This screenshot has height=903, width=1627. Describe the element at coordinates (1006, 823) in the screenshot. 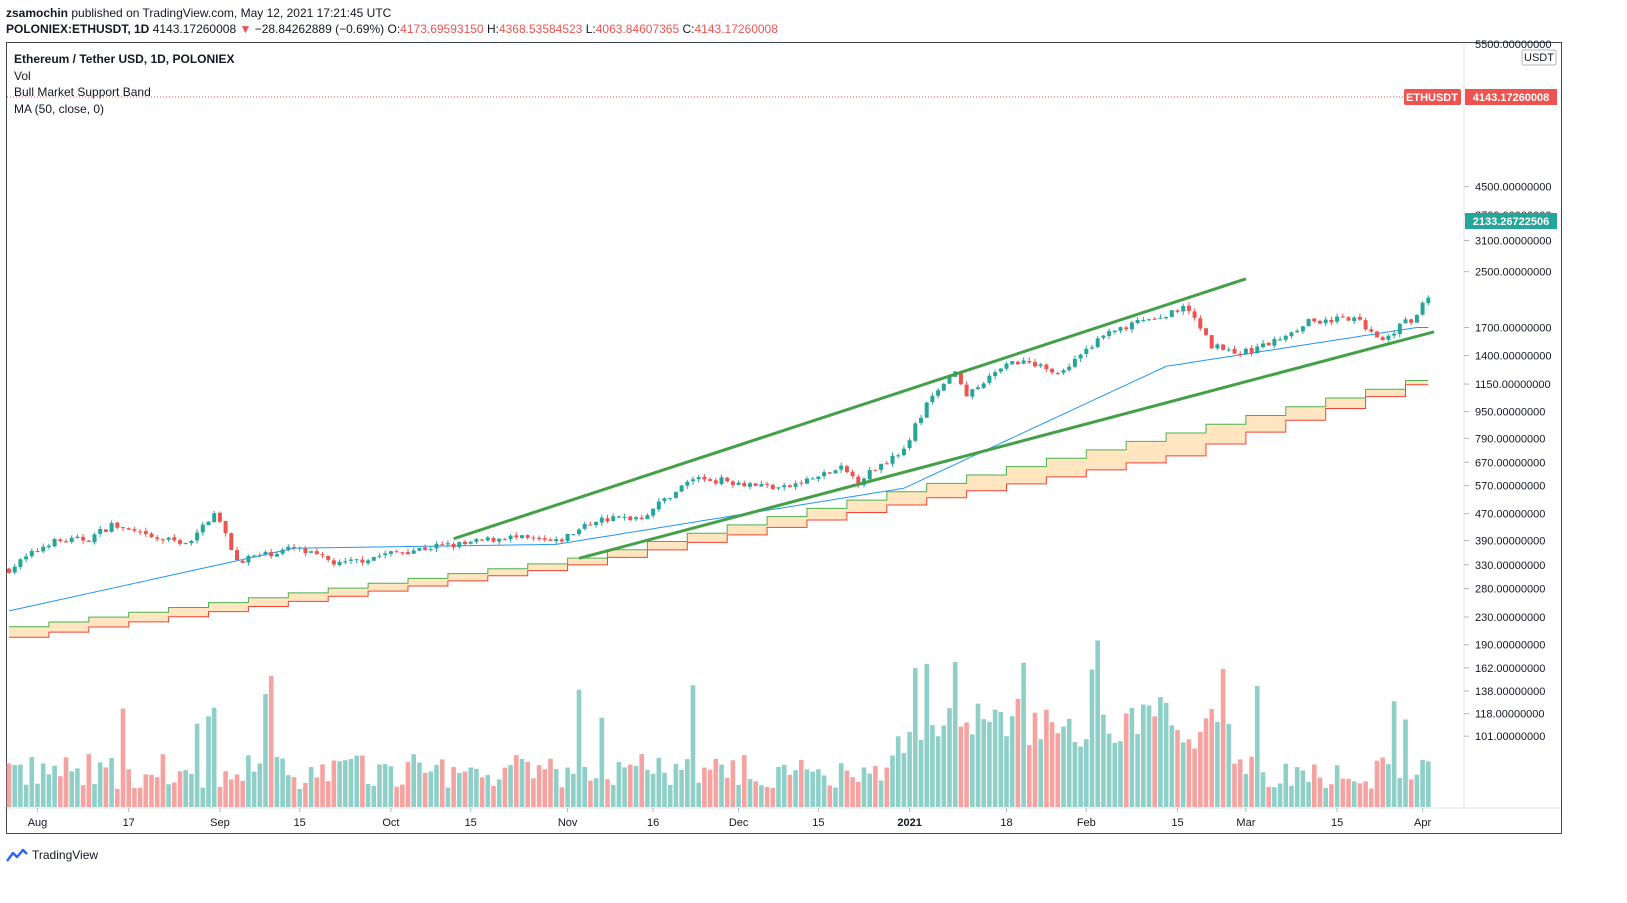

I see `x-tick-label-11: 18` at that location.